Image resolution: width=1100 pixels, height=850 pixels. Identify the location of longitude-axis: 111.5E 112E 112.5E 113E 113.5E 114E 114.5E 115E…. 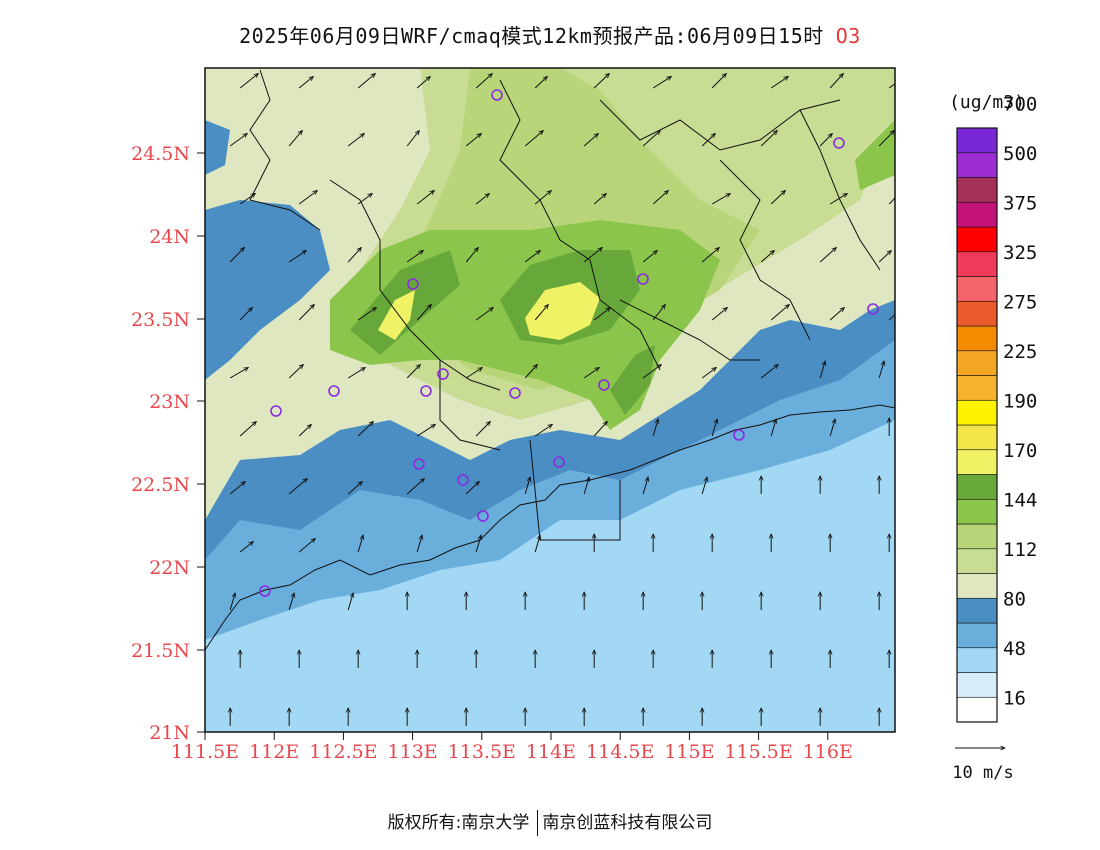
(512, 747).